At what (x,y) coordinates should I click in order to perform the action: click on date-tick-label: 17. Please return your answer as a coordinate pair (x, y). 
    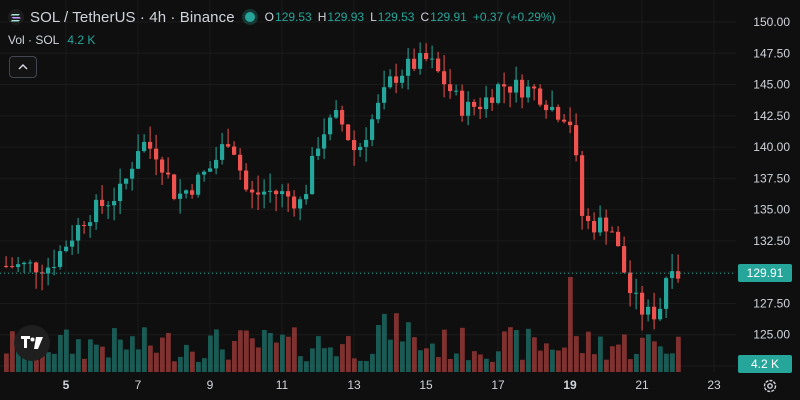
    Looking at the image, I should click on (498, 385).